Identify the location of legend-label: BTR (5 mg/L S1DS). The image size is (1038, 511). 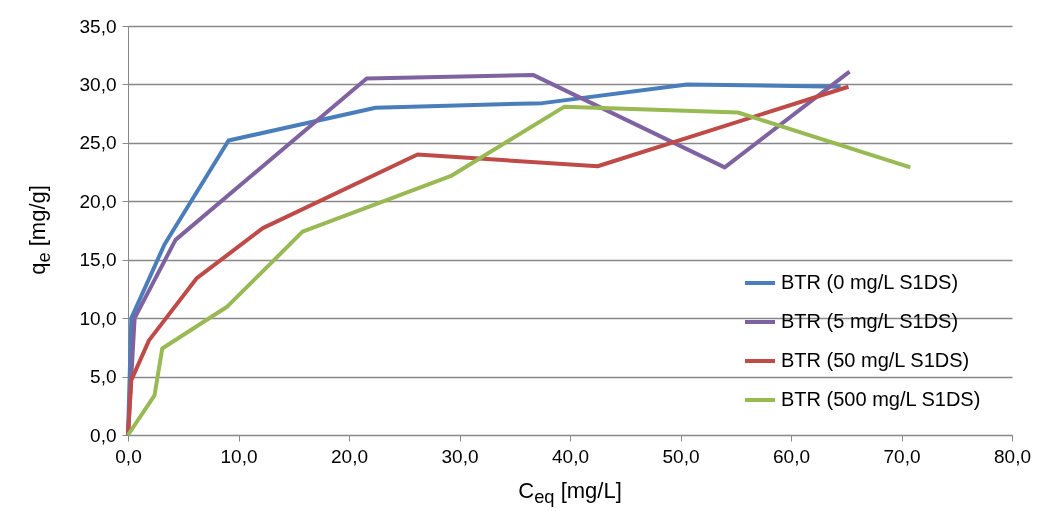
(870, 321).